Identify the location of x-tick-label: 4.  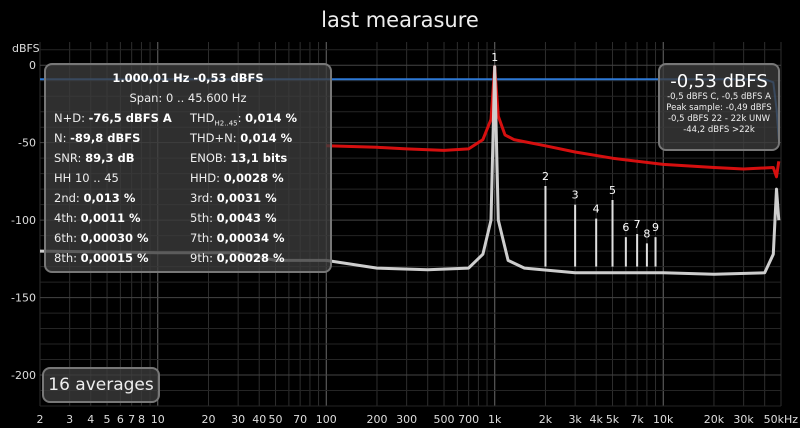
(90, 419).